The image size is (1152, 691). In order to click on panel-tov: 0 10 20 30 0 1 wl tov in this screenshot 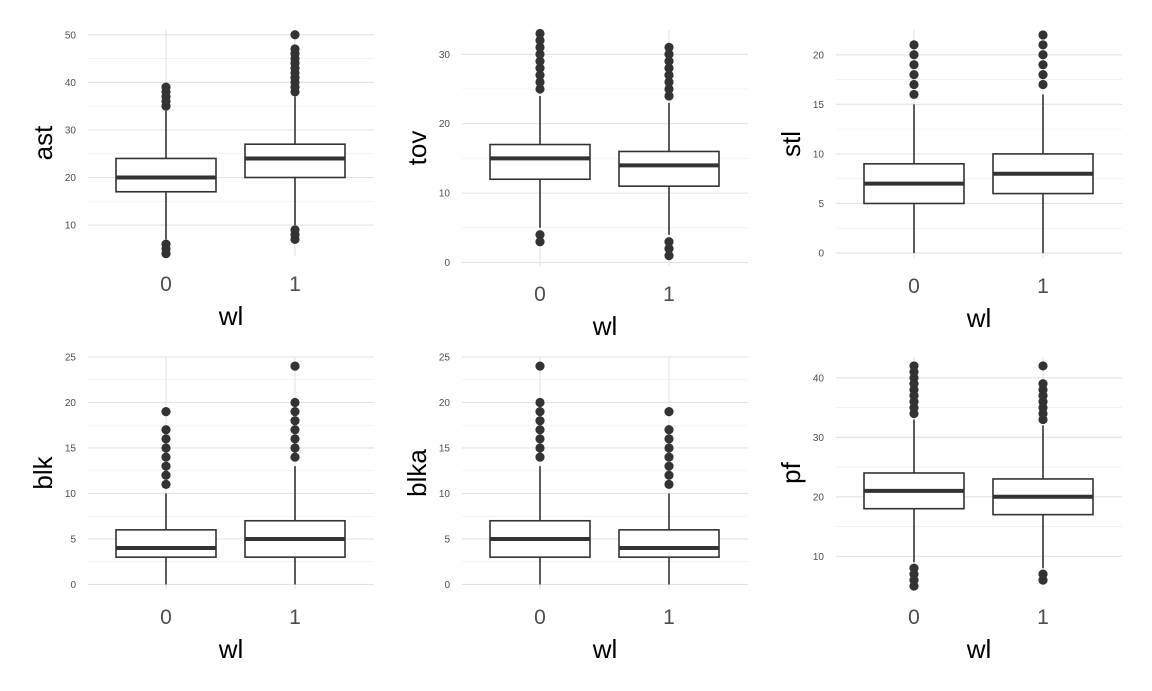, I will do `click(575, 184)`.